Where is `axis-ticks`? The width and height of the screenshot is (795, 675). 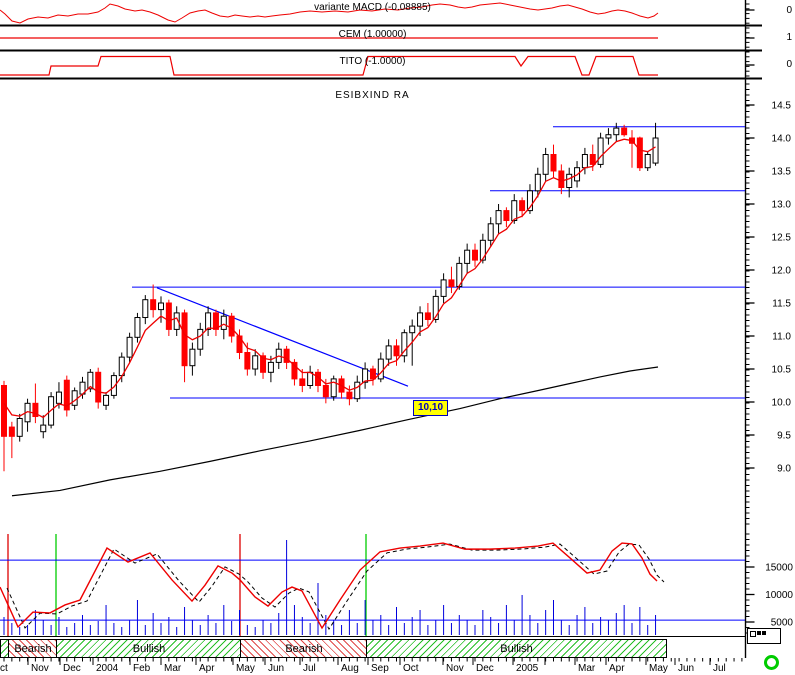
axis-ticks is located at coordinates (750, 318).